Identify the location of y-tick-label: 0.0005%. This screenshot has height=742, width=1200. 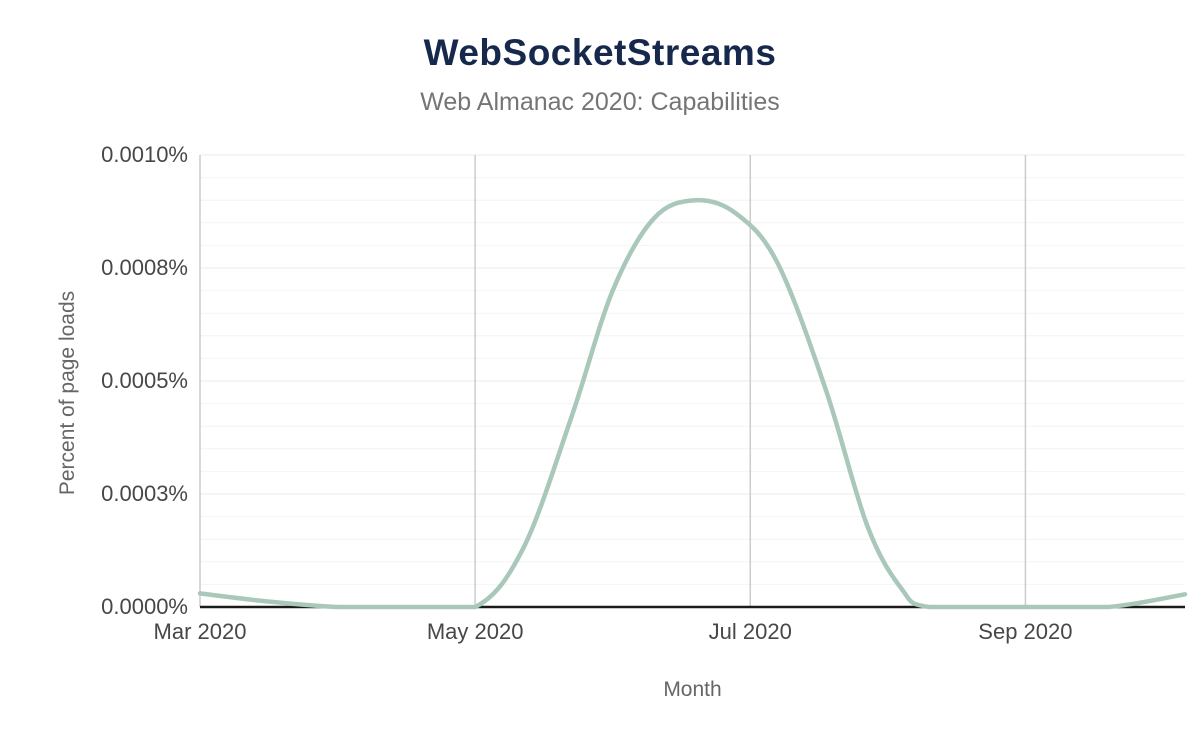
(144, 380).